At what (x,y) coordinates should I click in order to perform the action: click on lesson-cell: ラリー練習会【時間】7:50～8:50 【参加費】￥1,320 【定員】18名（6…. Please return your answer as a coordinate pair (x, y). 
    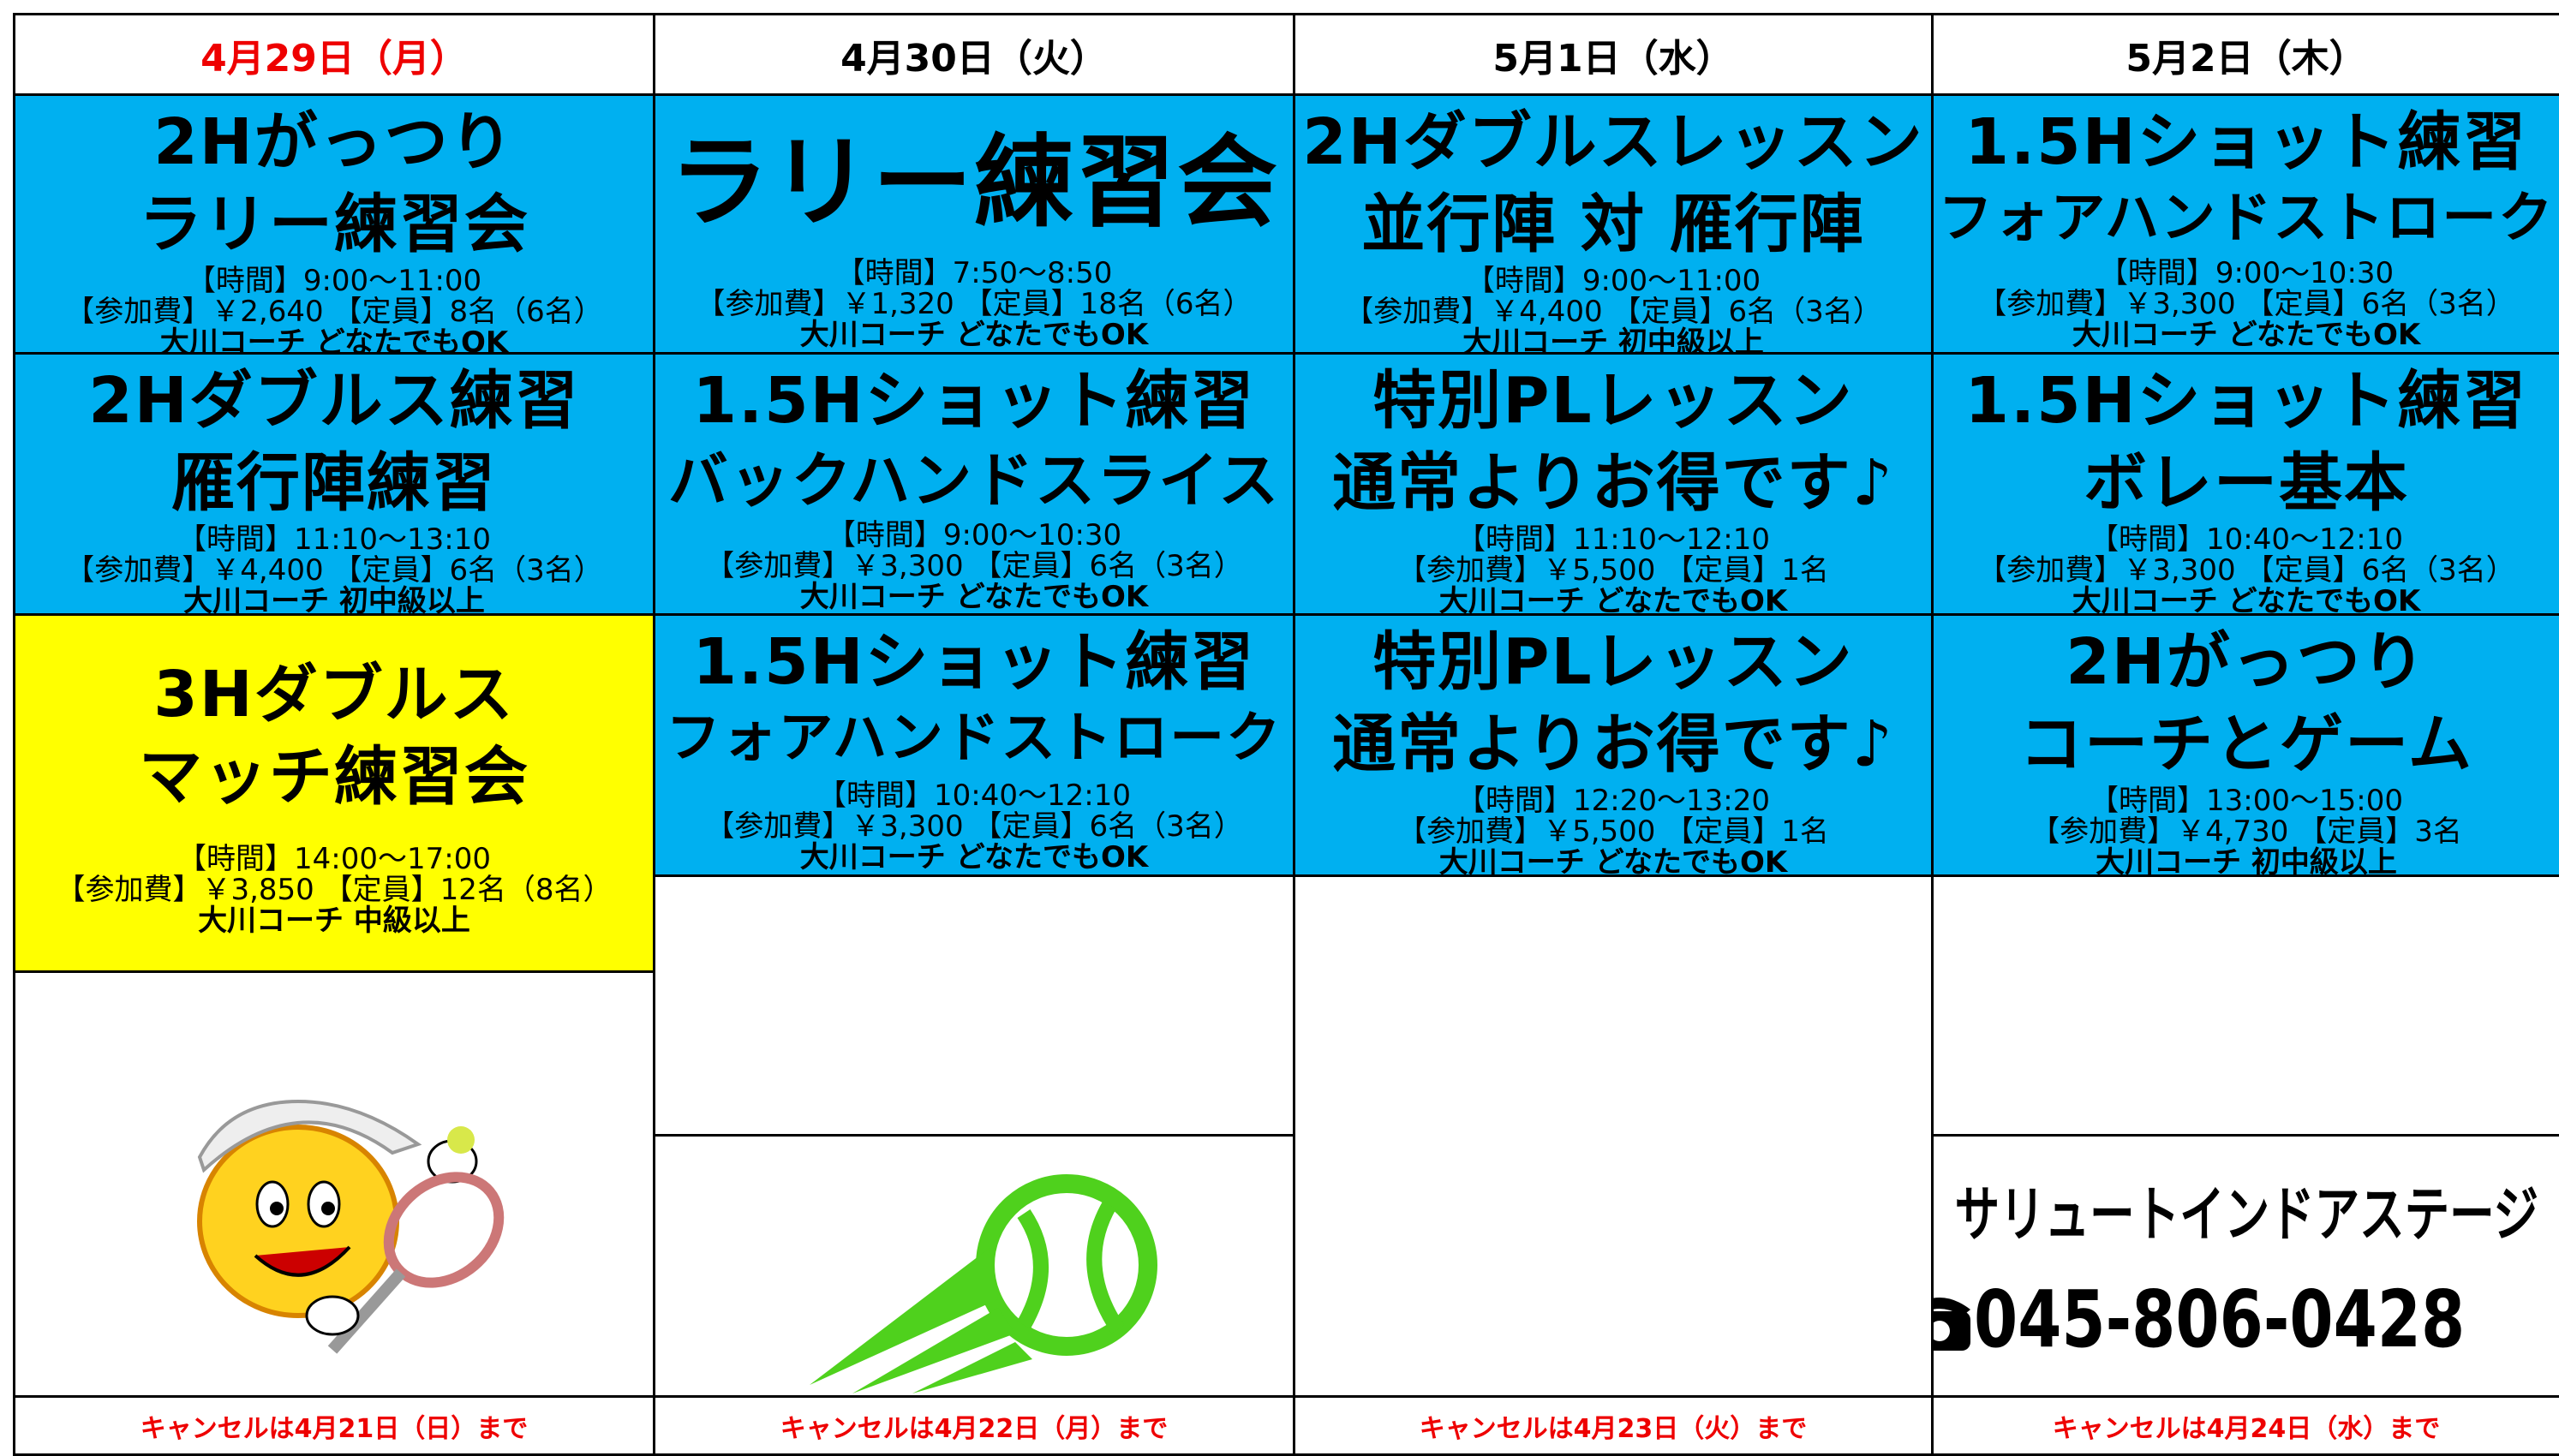
    Looking at the image, I should click on (974, 224).